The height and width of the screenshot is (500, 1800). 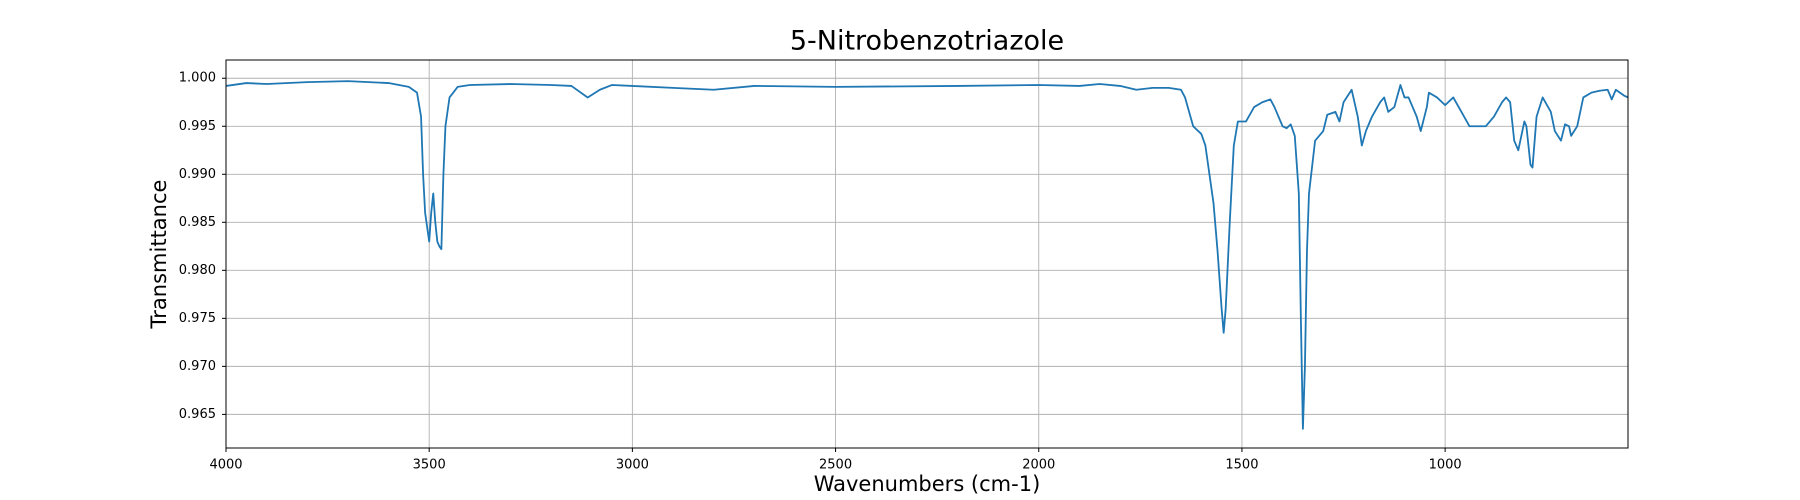 I want to click on y-tick-label: 0.970, so click(x=197, y=366).